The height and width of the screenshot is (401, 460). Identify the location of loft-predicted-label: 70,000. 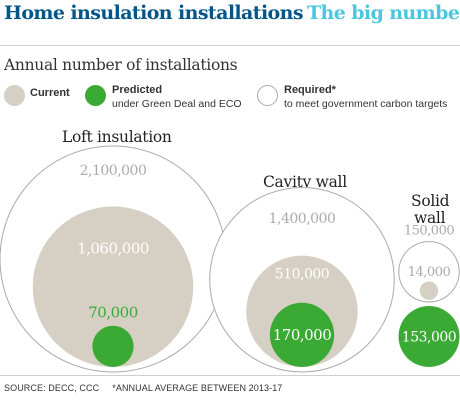
(113, 313).